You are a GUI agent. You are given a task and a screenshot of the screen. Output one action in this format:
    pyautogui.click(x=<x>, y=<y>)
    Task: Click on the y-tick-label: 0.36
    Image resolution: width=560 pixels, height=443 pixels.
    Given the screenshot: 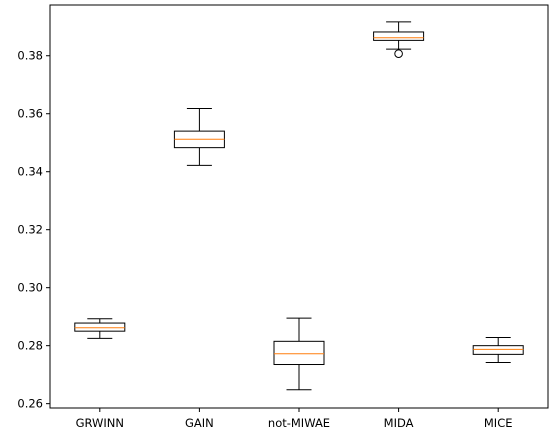 What is the action you would take?
    pyautogui.click(x=30, y=114)
    